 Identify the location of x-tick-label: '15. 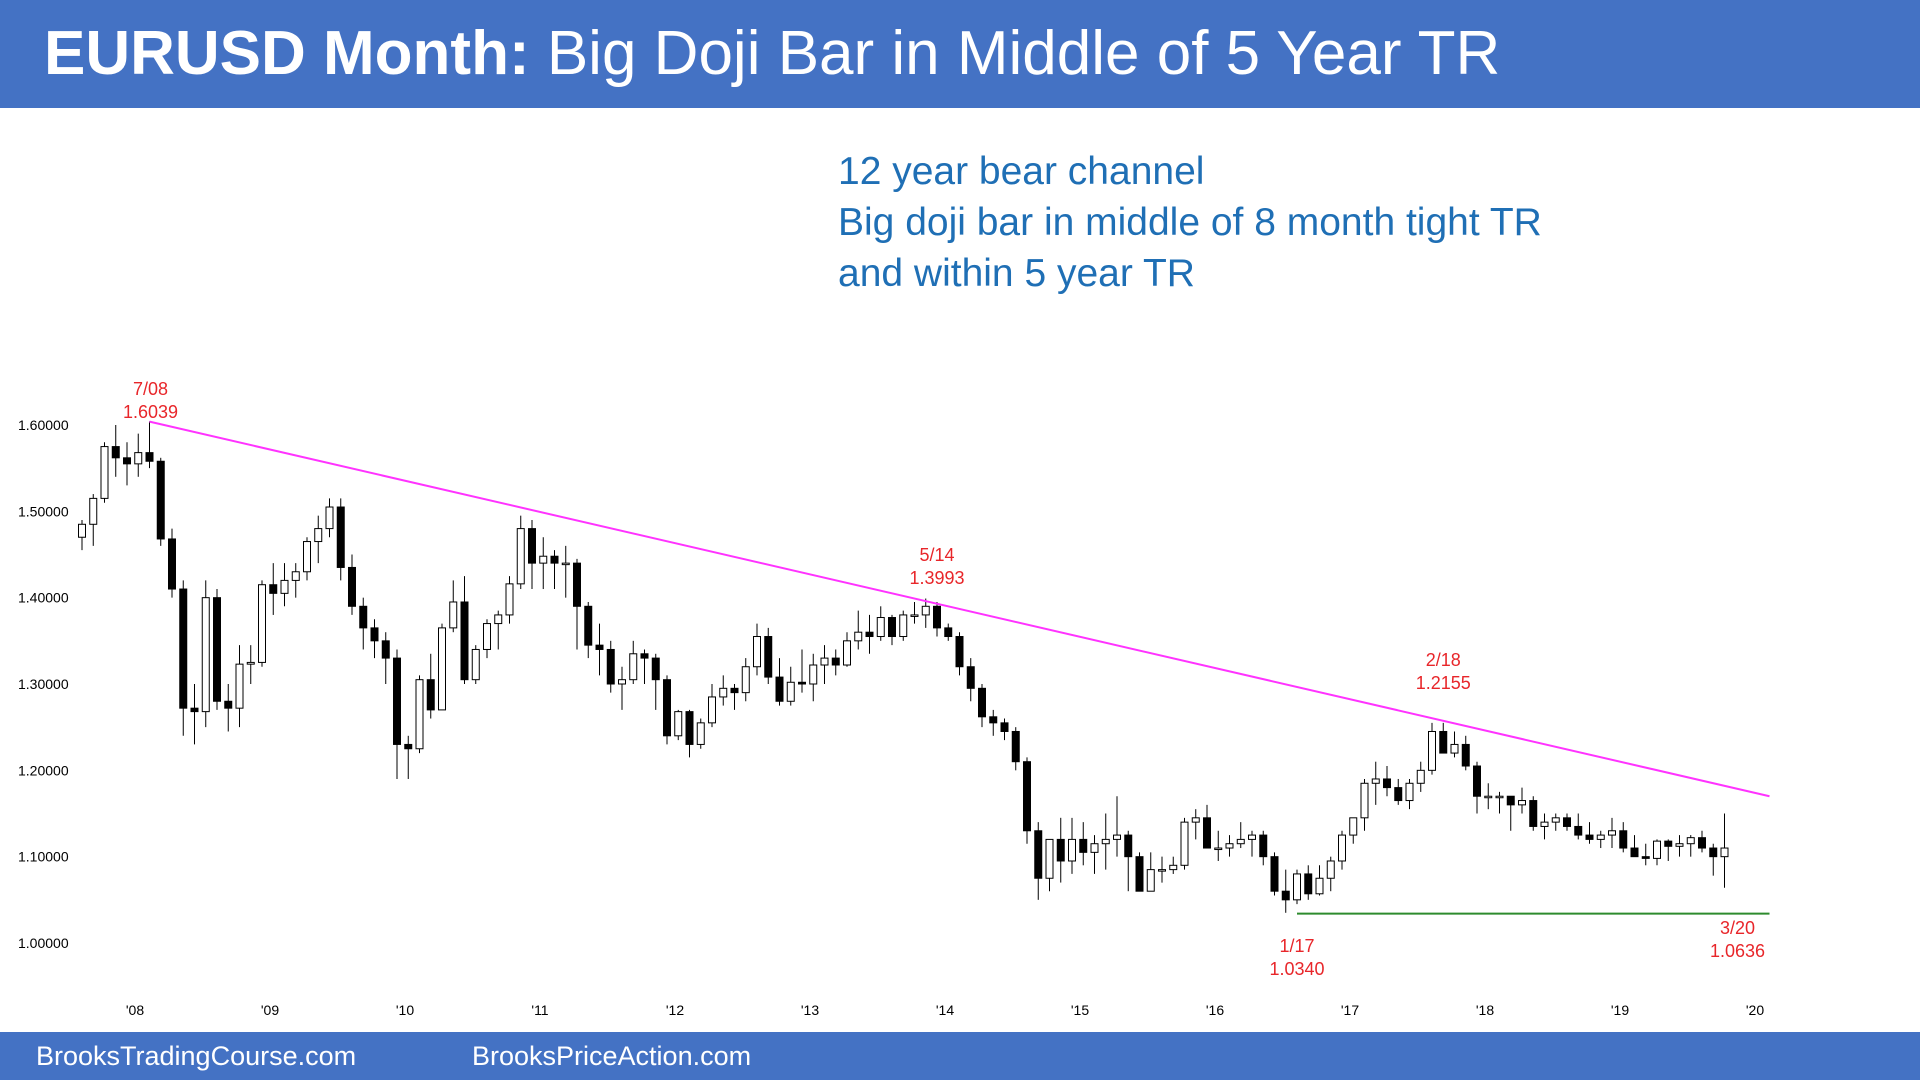
(1080, 1010).